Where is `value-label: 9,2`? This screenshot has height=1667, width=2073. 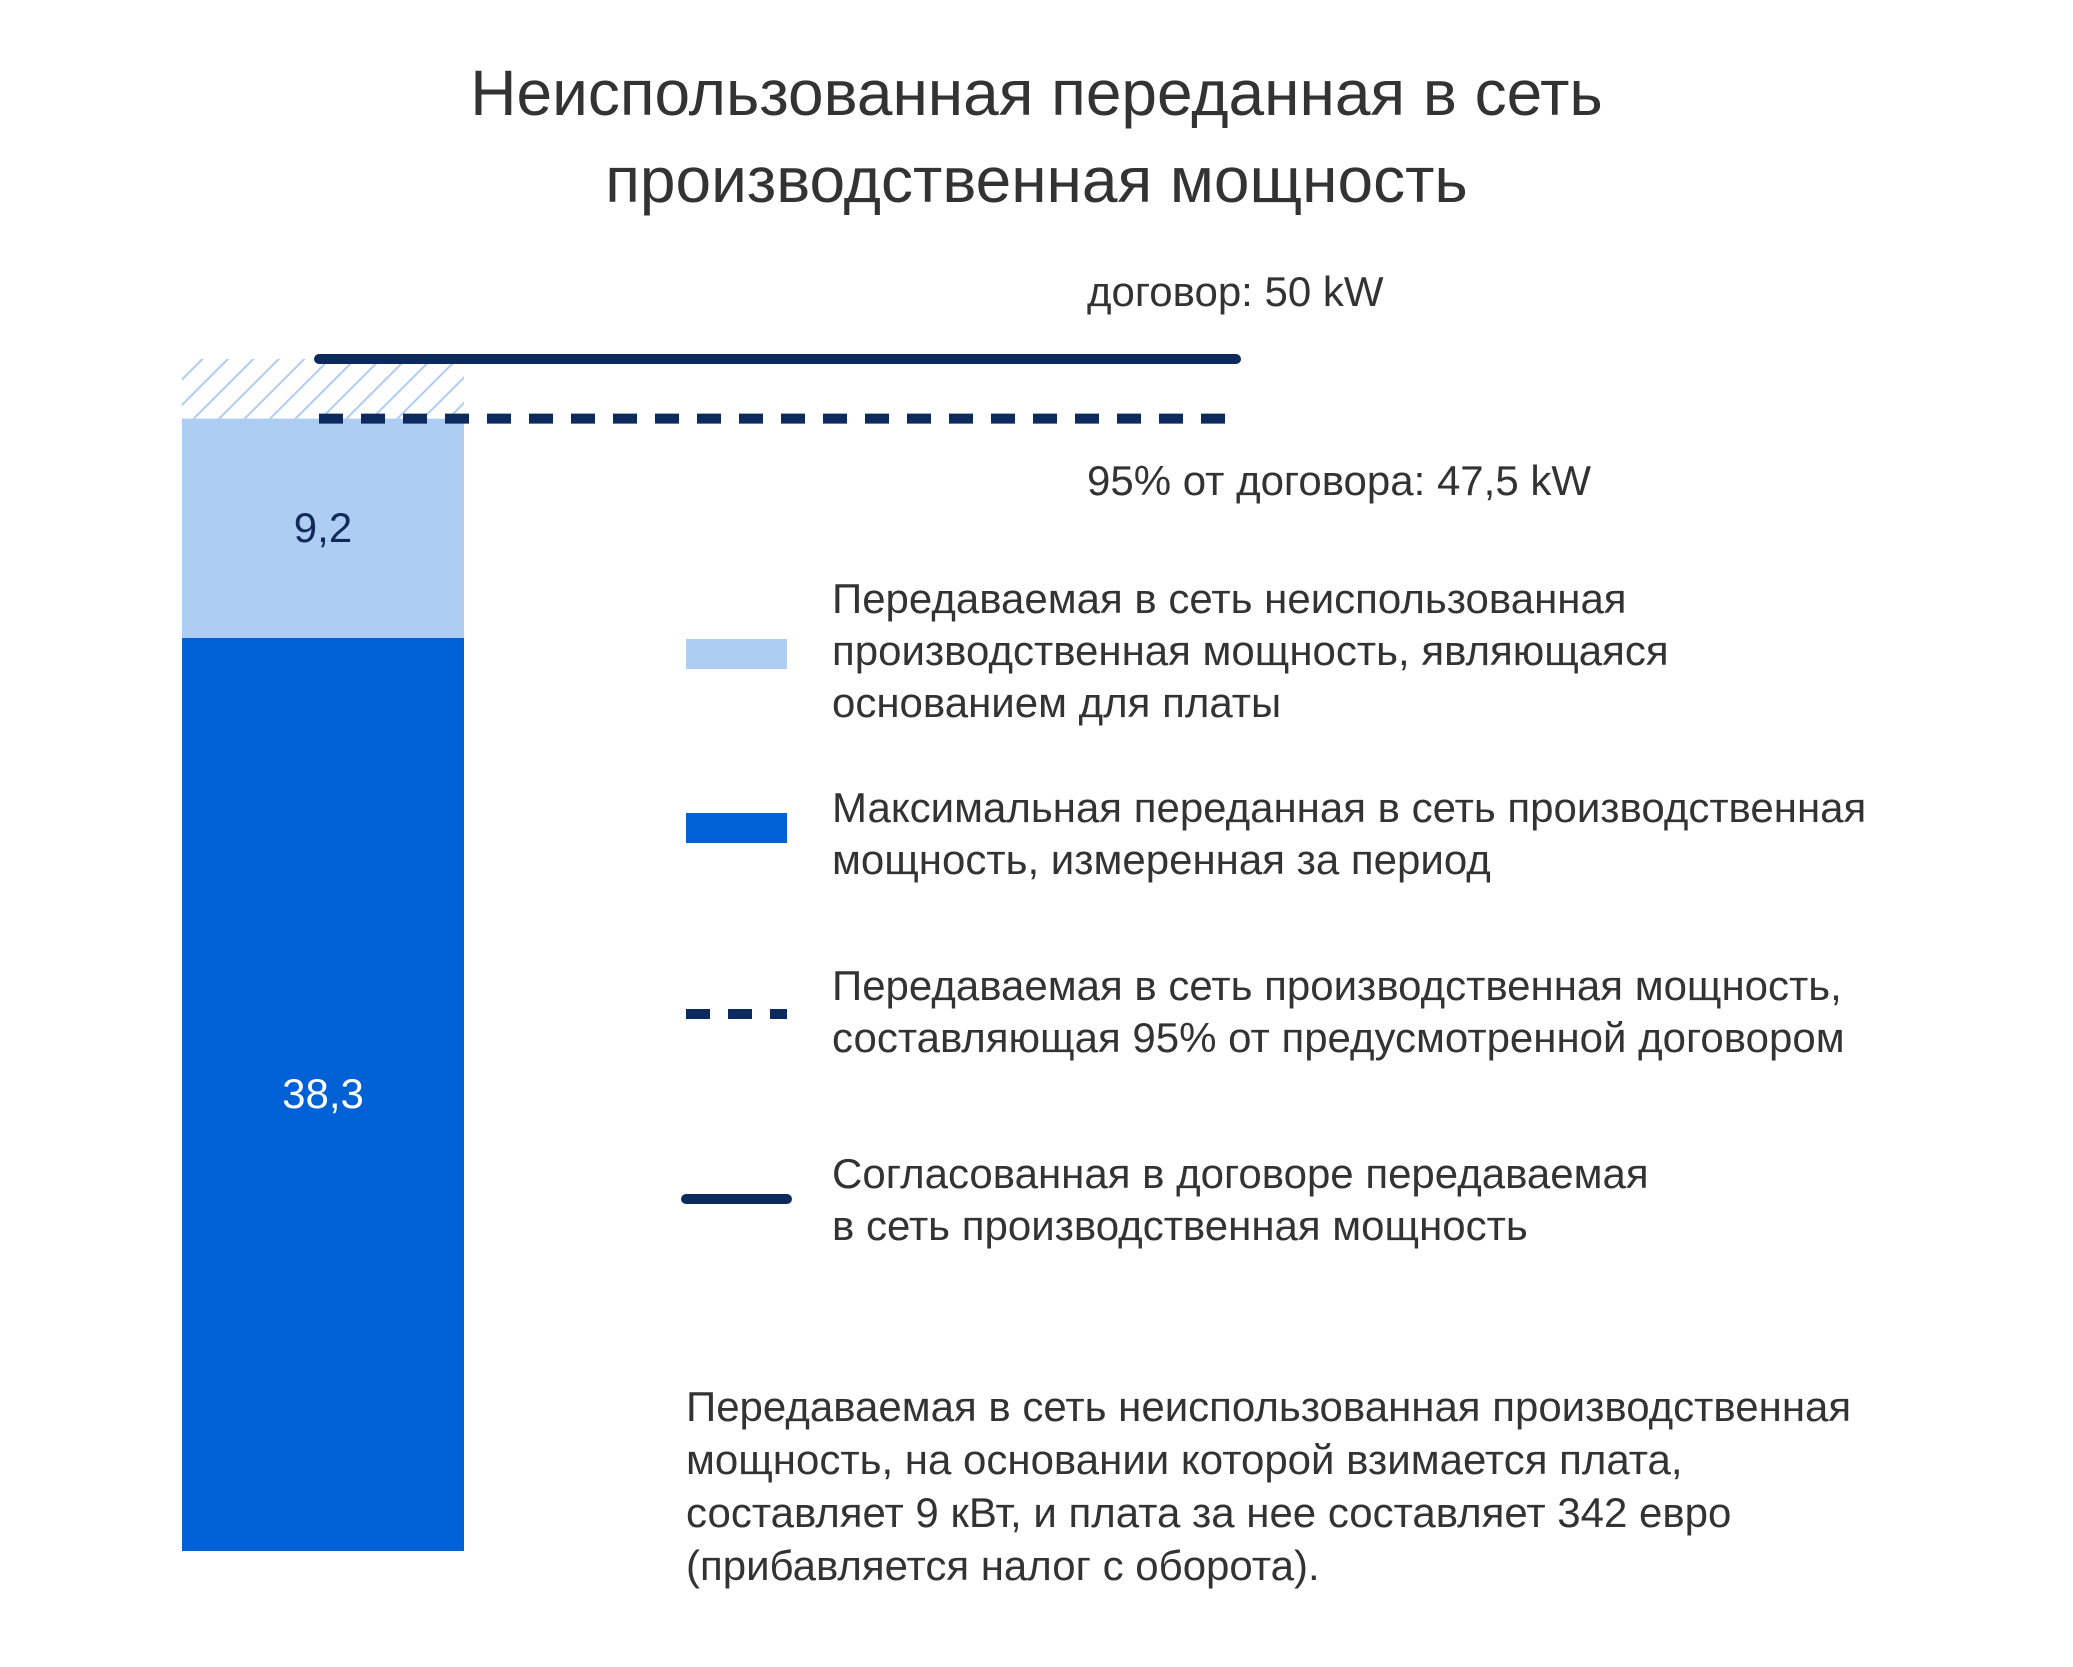 value-label: 9,2 is located at coordinates (323, 528).